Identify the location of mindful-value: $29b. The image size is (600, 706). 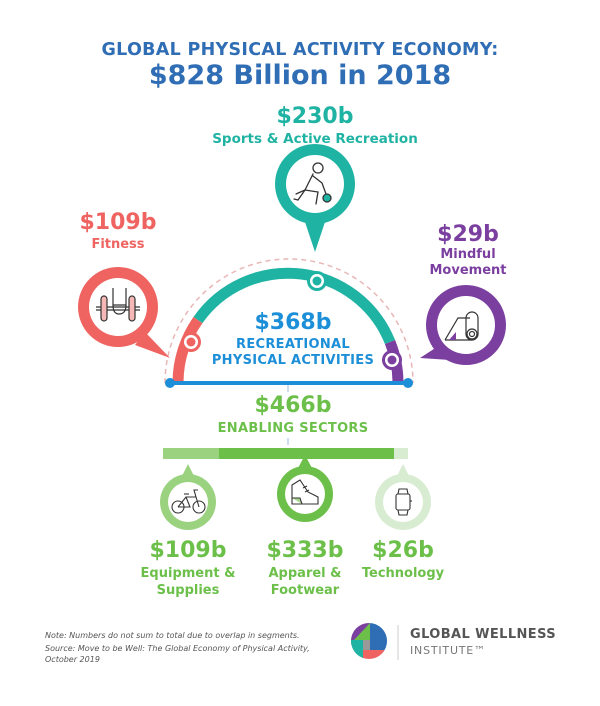
(468, 234).